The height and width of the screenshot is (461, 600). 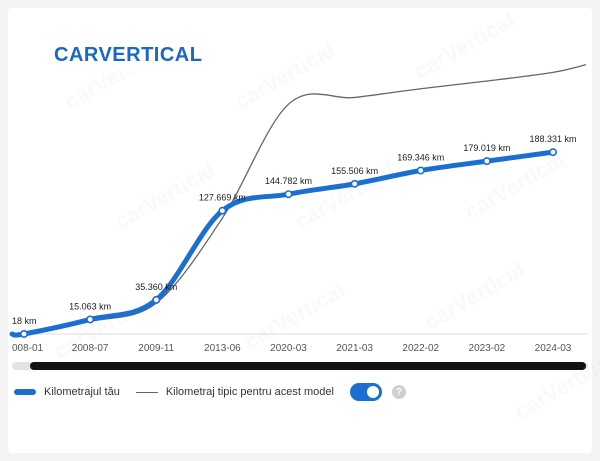 I want to click on x-tick-label: 2009-11, so click(x=156, y=348).